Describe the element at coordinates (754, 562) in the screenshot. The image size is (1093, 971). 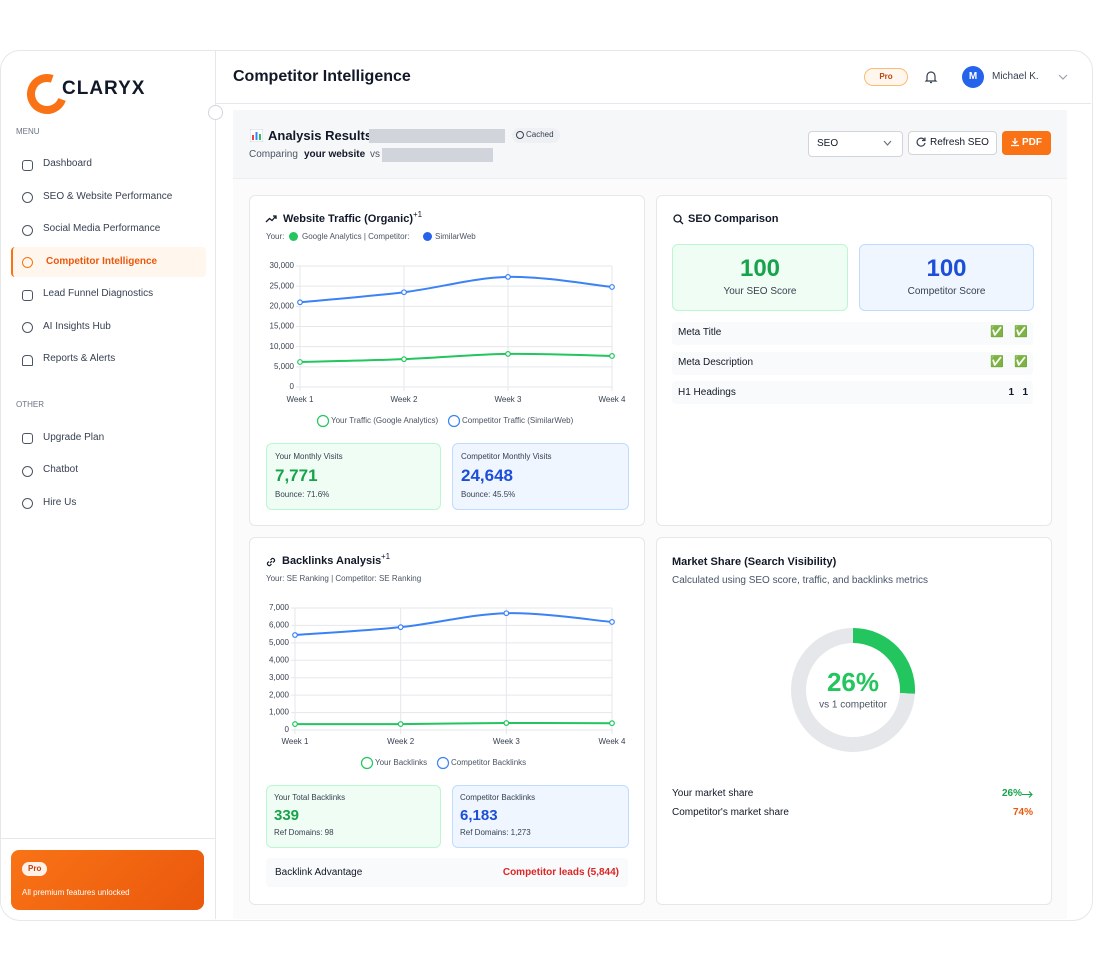
I see `card-title: Market Share (Search Visibility)` at that location.